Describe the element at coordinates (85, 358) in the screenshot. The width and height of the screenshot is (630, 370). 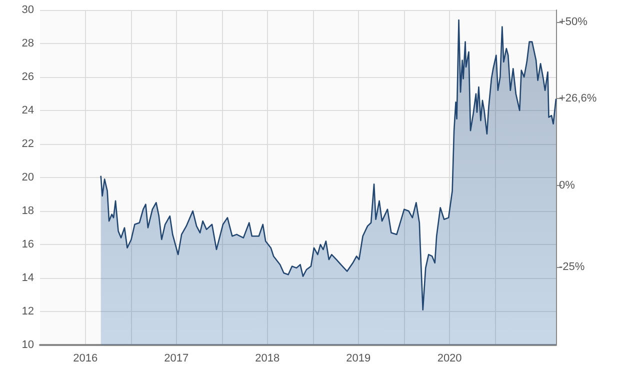
I see `x-tick-label: 2016` at that location.